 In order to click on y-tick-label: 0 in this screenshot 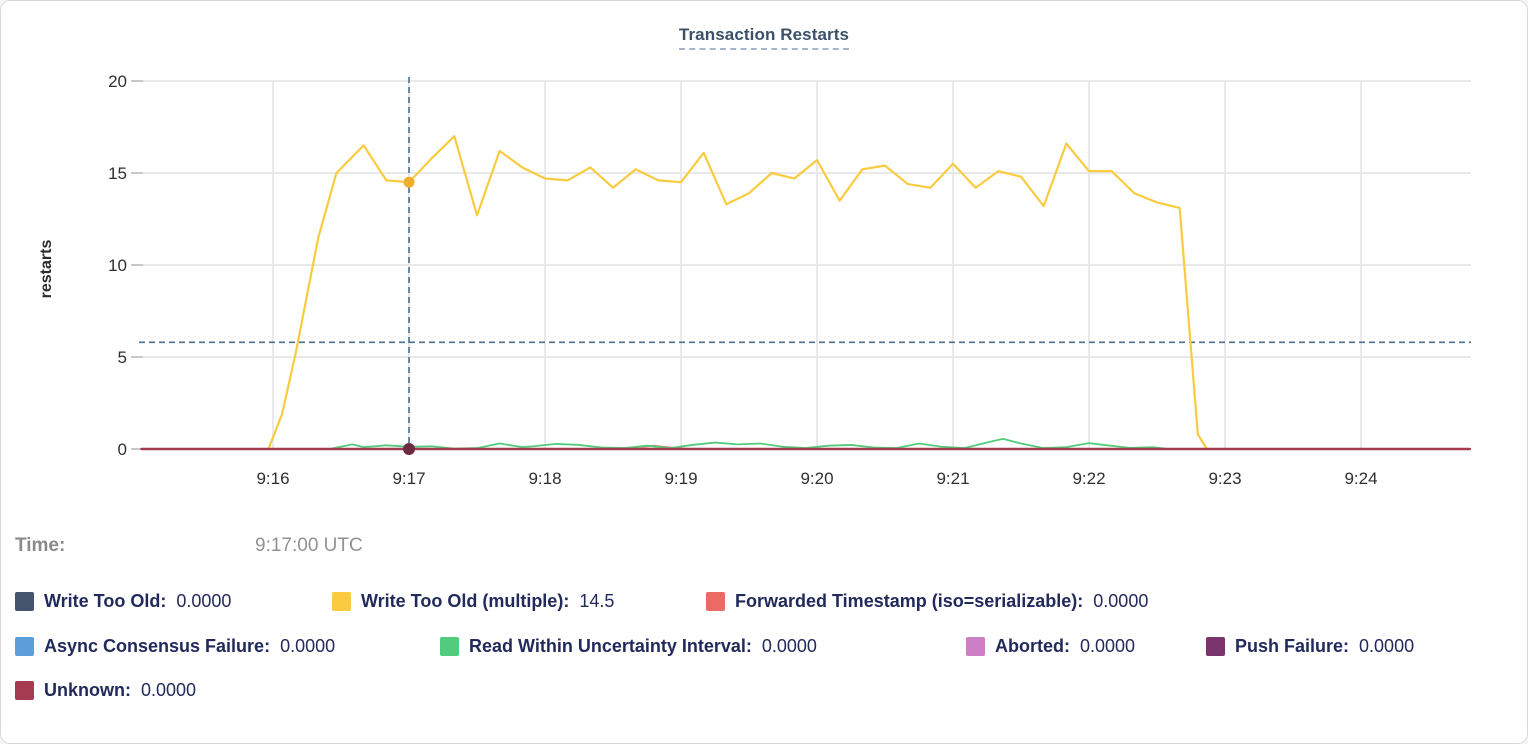, I will do `click(122, 449)`.